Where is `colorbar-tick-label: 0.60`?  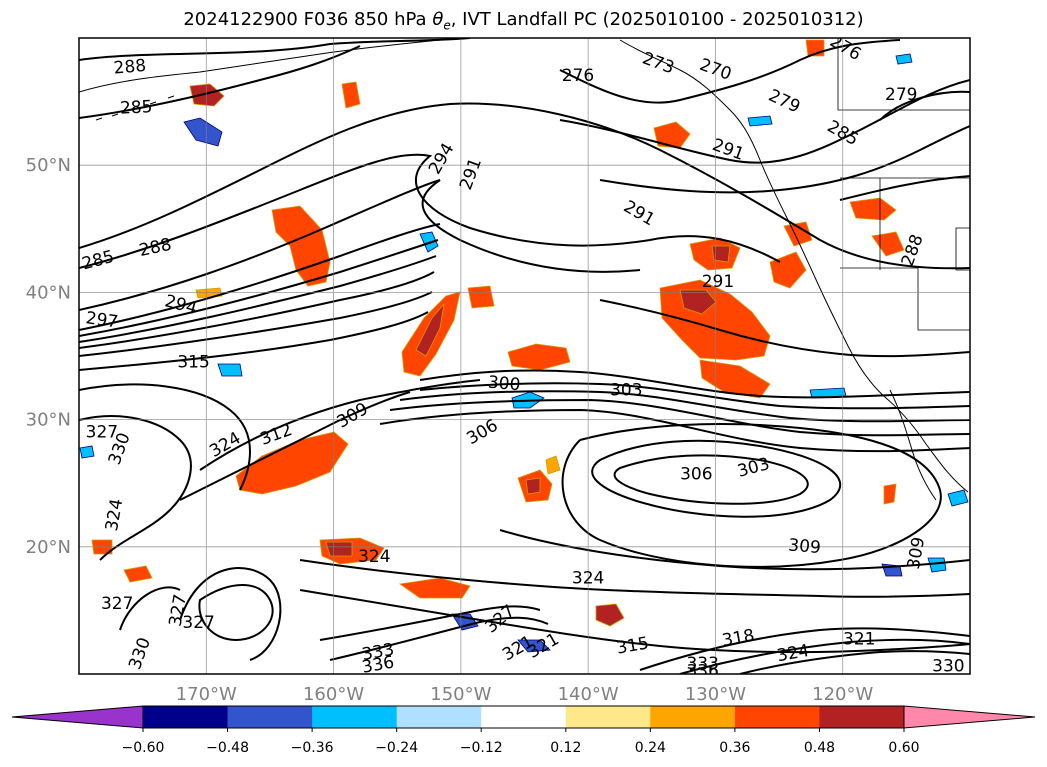
colorbar-tick-label: 0.60 is located at coordinates (903, 748).